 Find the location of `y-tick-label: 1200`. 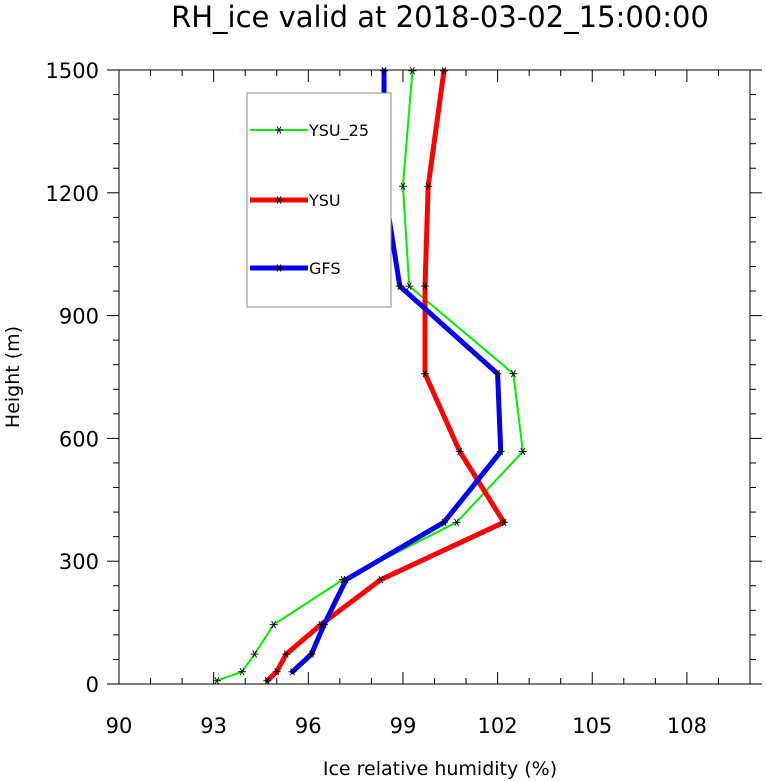

y-tick-label: 1200 is located at coordinates (72, 194).